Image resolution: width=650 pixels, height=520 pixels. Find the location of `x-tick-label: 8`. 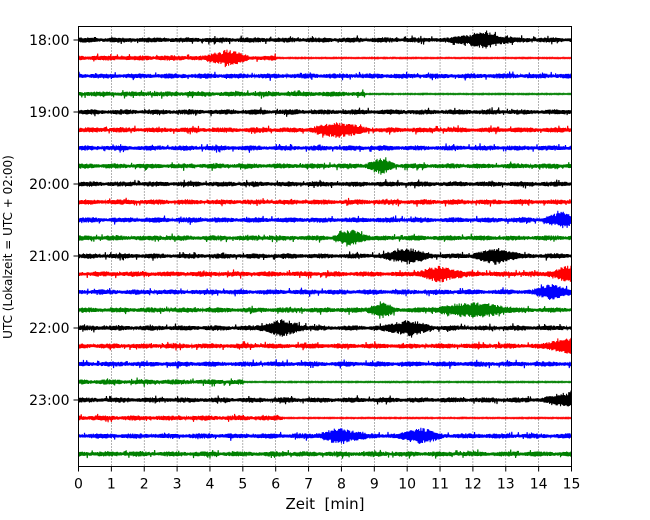

x-tick-label: 8 is located at coordinates (341, 485).